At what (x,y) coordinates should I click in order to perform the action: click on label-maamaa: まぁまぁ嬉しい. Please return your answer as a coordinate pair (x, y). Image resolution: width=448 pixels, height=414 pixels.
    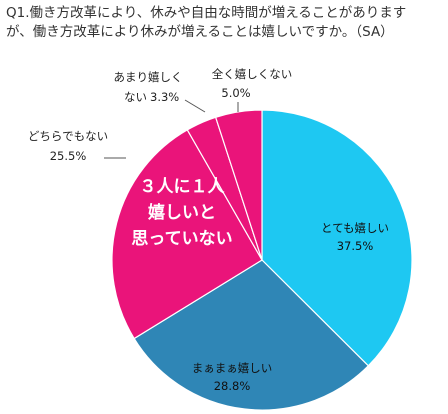
    Looking at the image, I should click on (232, 368).